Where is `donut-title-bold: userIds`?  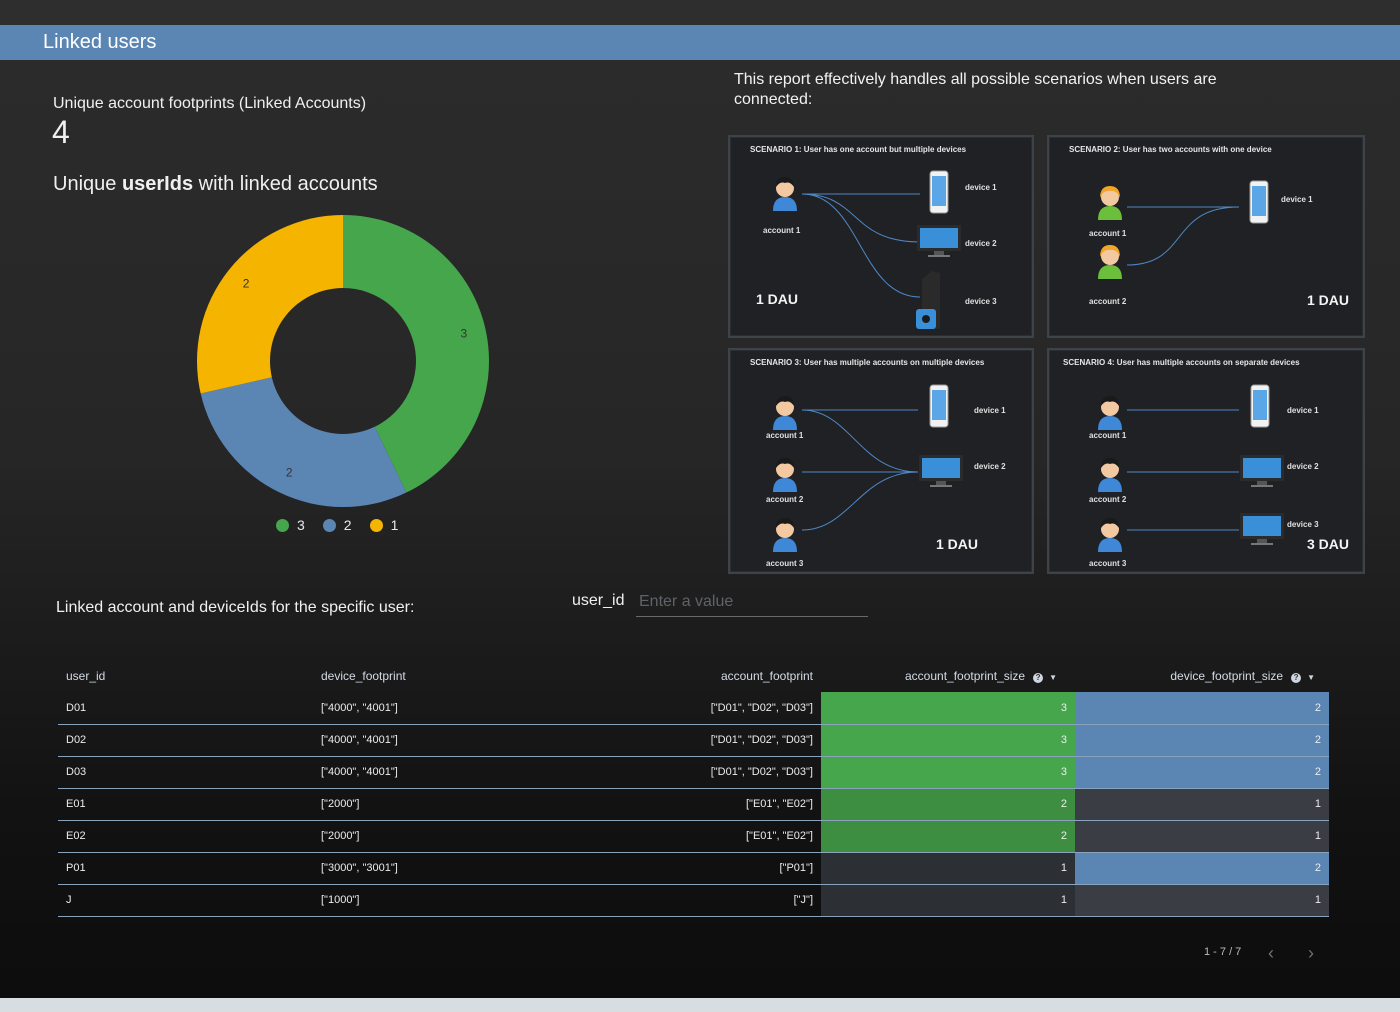
donut-title-bold: userIds is located at coordinates (157, 184).